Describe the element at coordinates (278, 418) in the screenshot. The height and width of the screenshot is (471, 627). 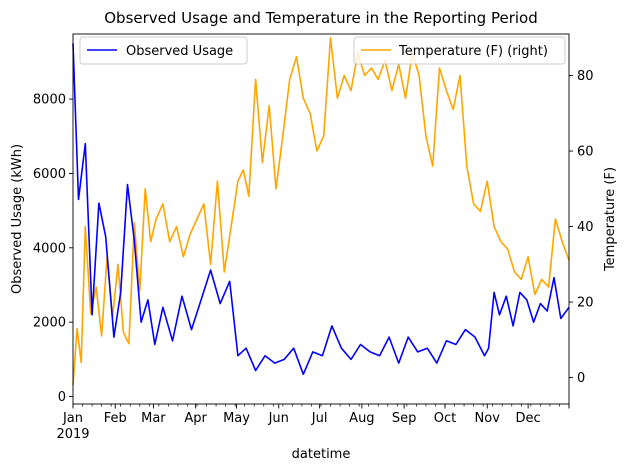
I see `x-tick-label: Jun` at that location.